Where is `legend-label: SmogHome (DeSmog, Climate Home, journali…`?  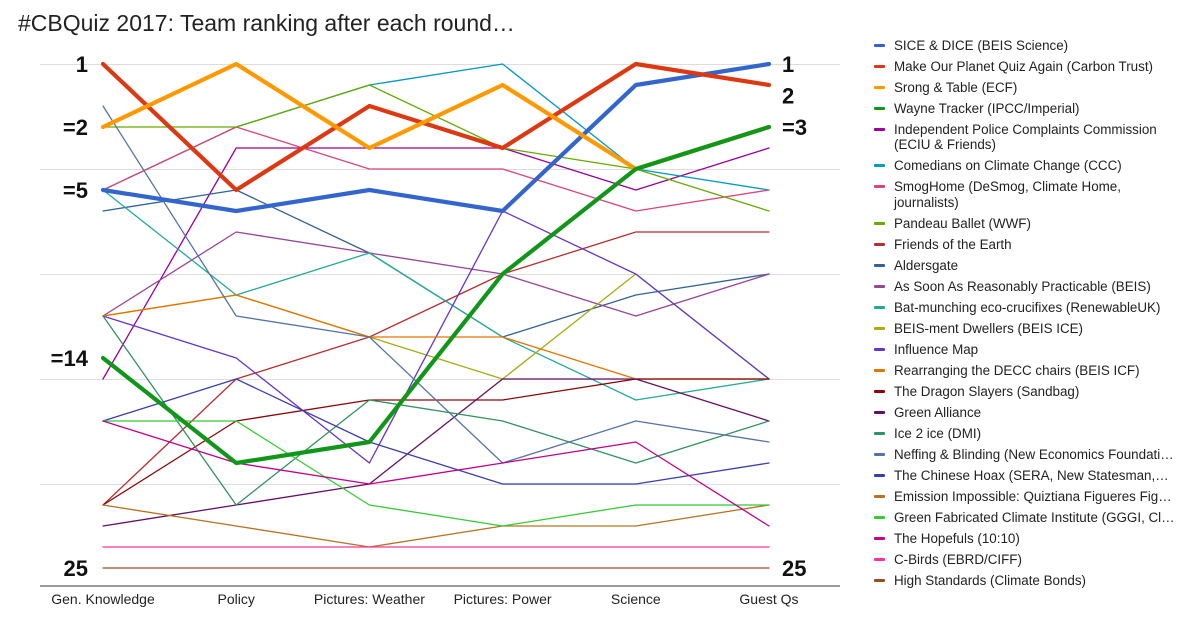
legend-label: SmogHome (DeSmog, Climate Home, journali… is located at coordinates (1007, 194).